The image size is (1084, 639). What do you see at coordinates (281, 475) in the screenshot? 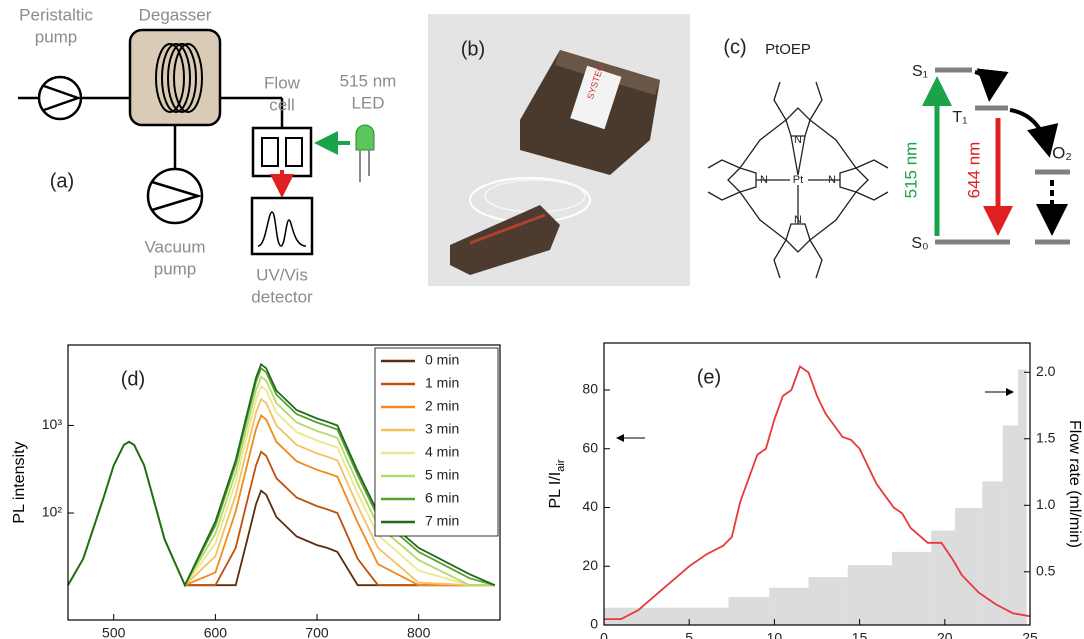
I see `series-line` at bounding box center [281, 475].